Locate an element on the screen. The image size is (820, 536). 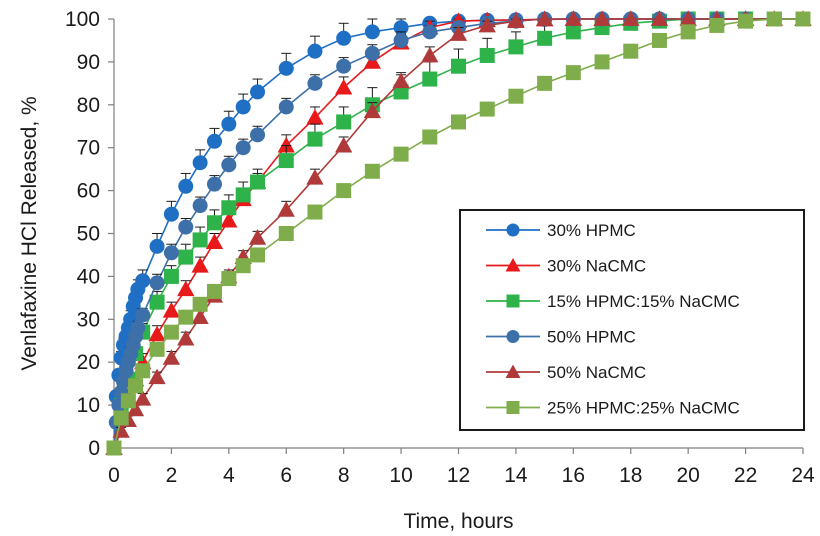
x-tick-label: 24 is located at coordinates (803, 475).